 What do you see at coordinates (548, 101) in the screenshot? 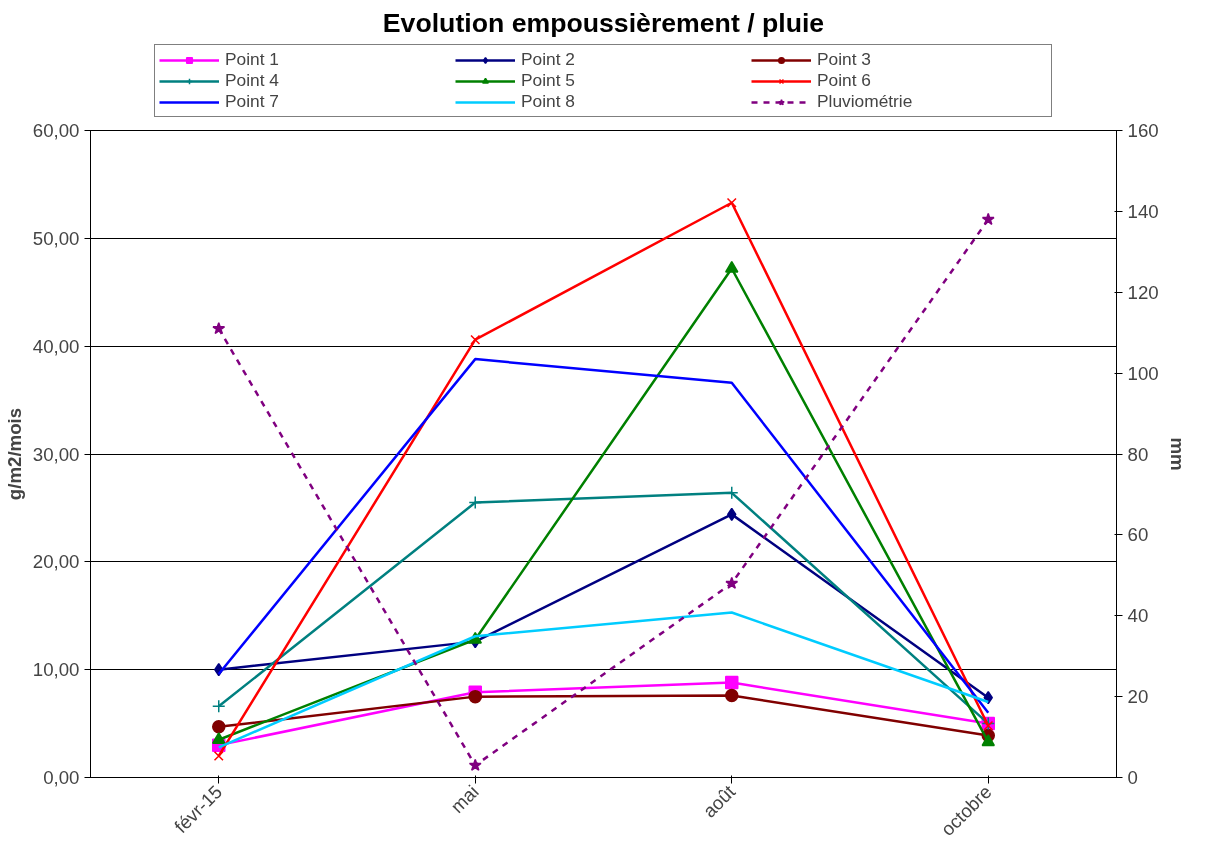
I see `legend-label: Point 8` at bounding box center [548, 101].